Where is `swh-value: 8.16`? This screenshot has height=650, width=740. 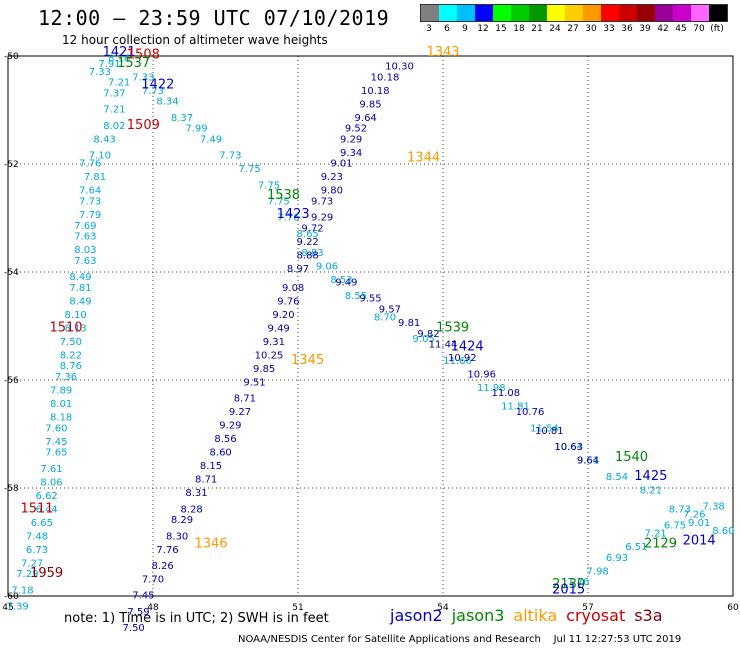
swh-value: 8.16 is located at coordinates (119, 58).